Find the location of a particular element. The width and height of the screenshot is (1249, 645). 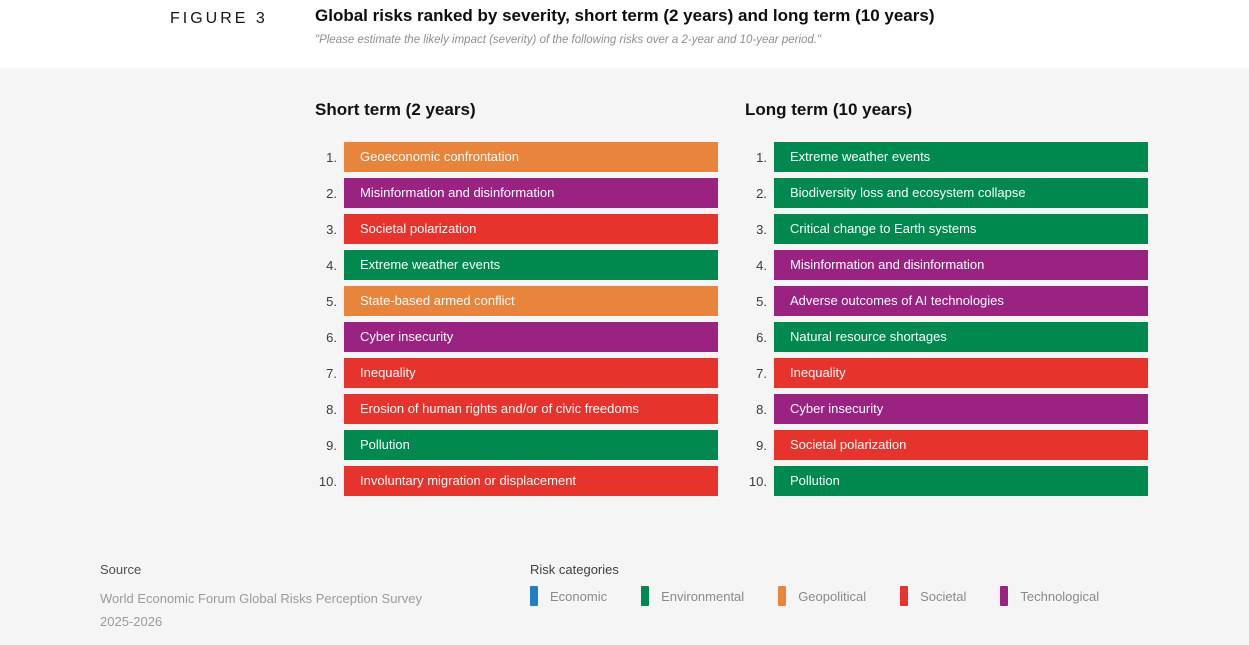

legend-item-societal: Societal is located at coordinates (933, 596).